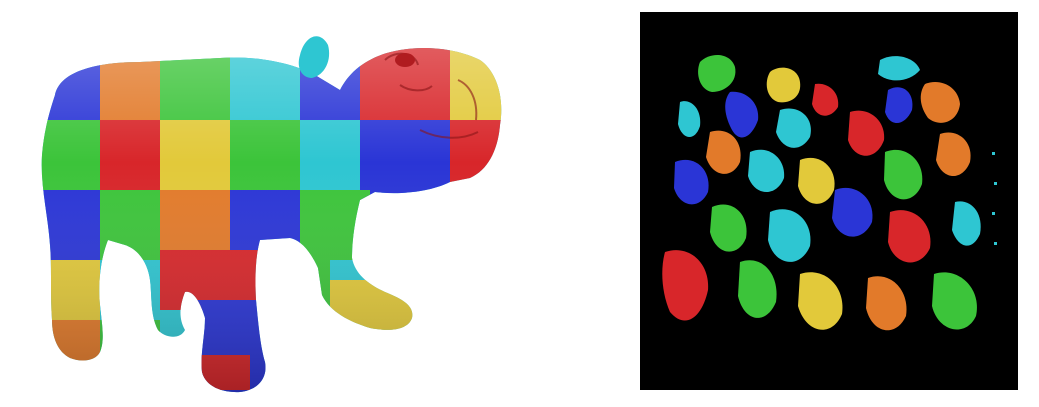 The image size is (1039, 407). Describe the element at coordinates (994, 198) in the screenshot. I see `uv-small-fragments` at that location.